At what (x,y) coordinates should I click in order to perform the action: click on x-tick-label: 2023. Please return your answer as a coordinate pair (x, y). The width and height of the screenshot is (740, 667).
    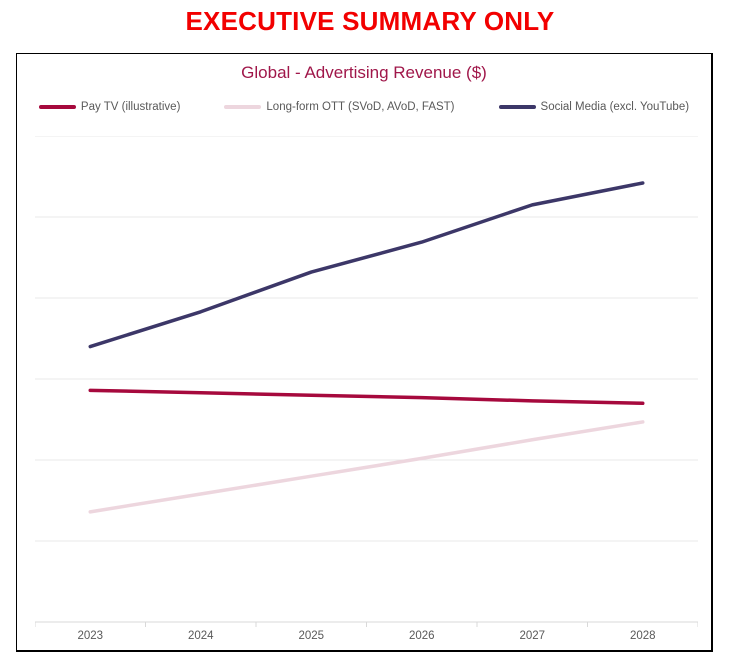
    Looking at the image, I should click on (90, 636).